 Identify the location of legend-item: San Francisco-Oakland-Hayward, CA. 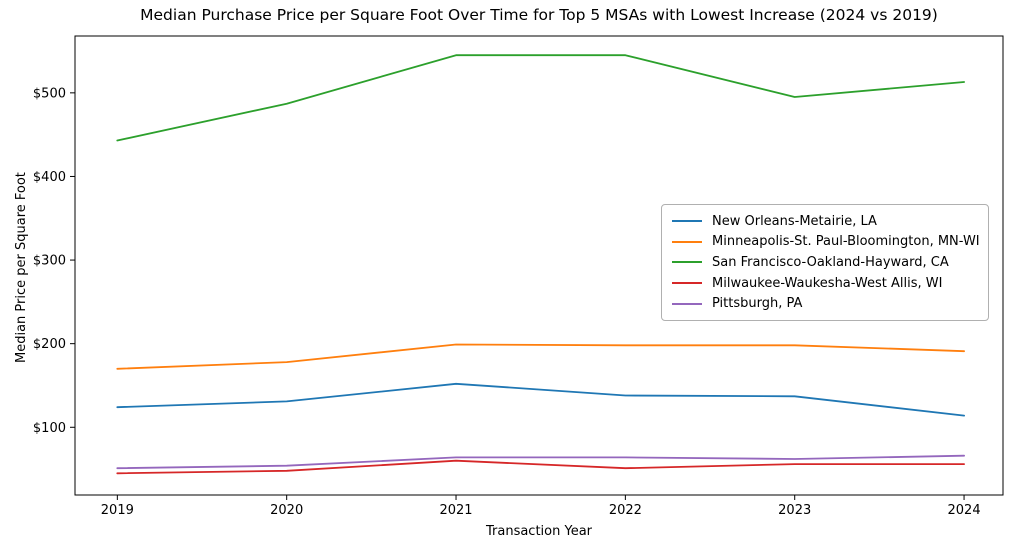
(825, 262).